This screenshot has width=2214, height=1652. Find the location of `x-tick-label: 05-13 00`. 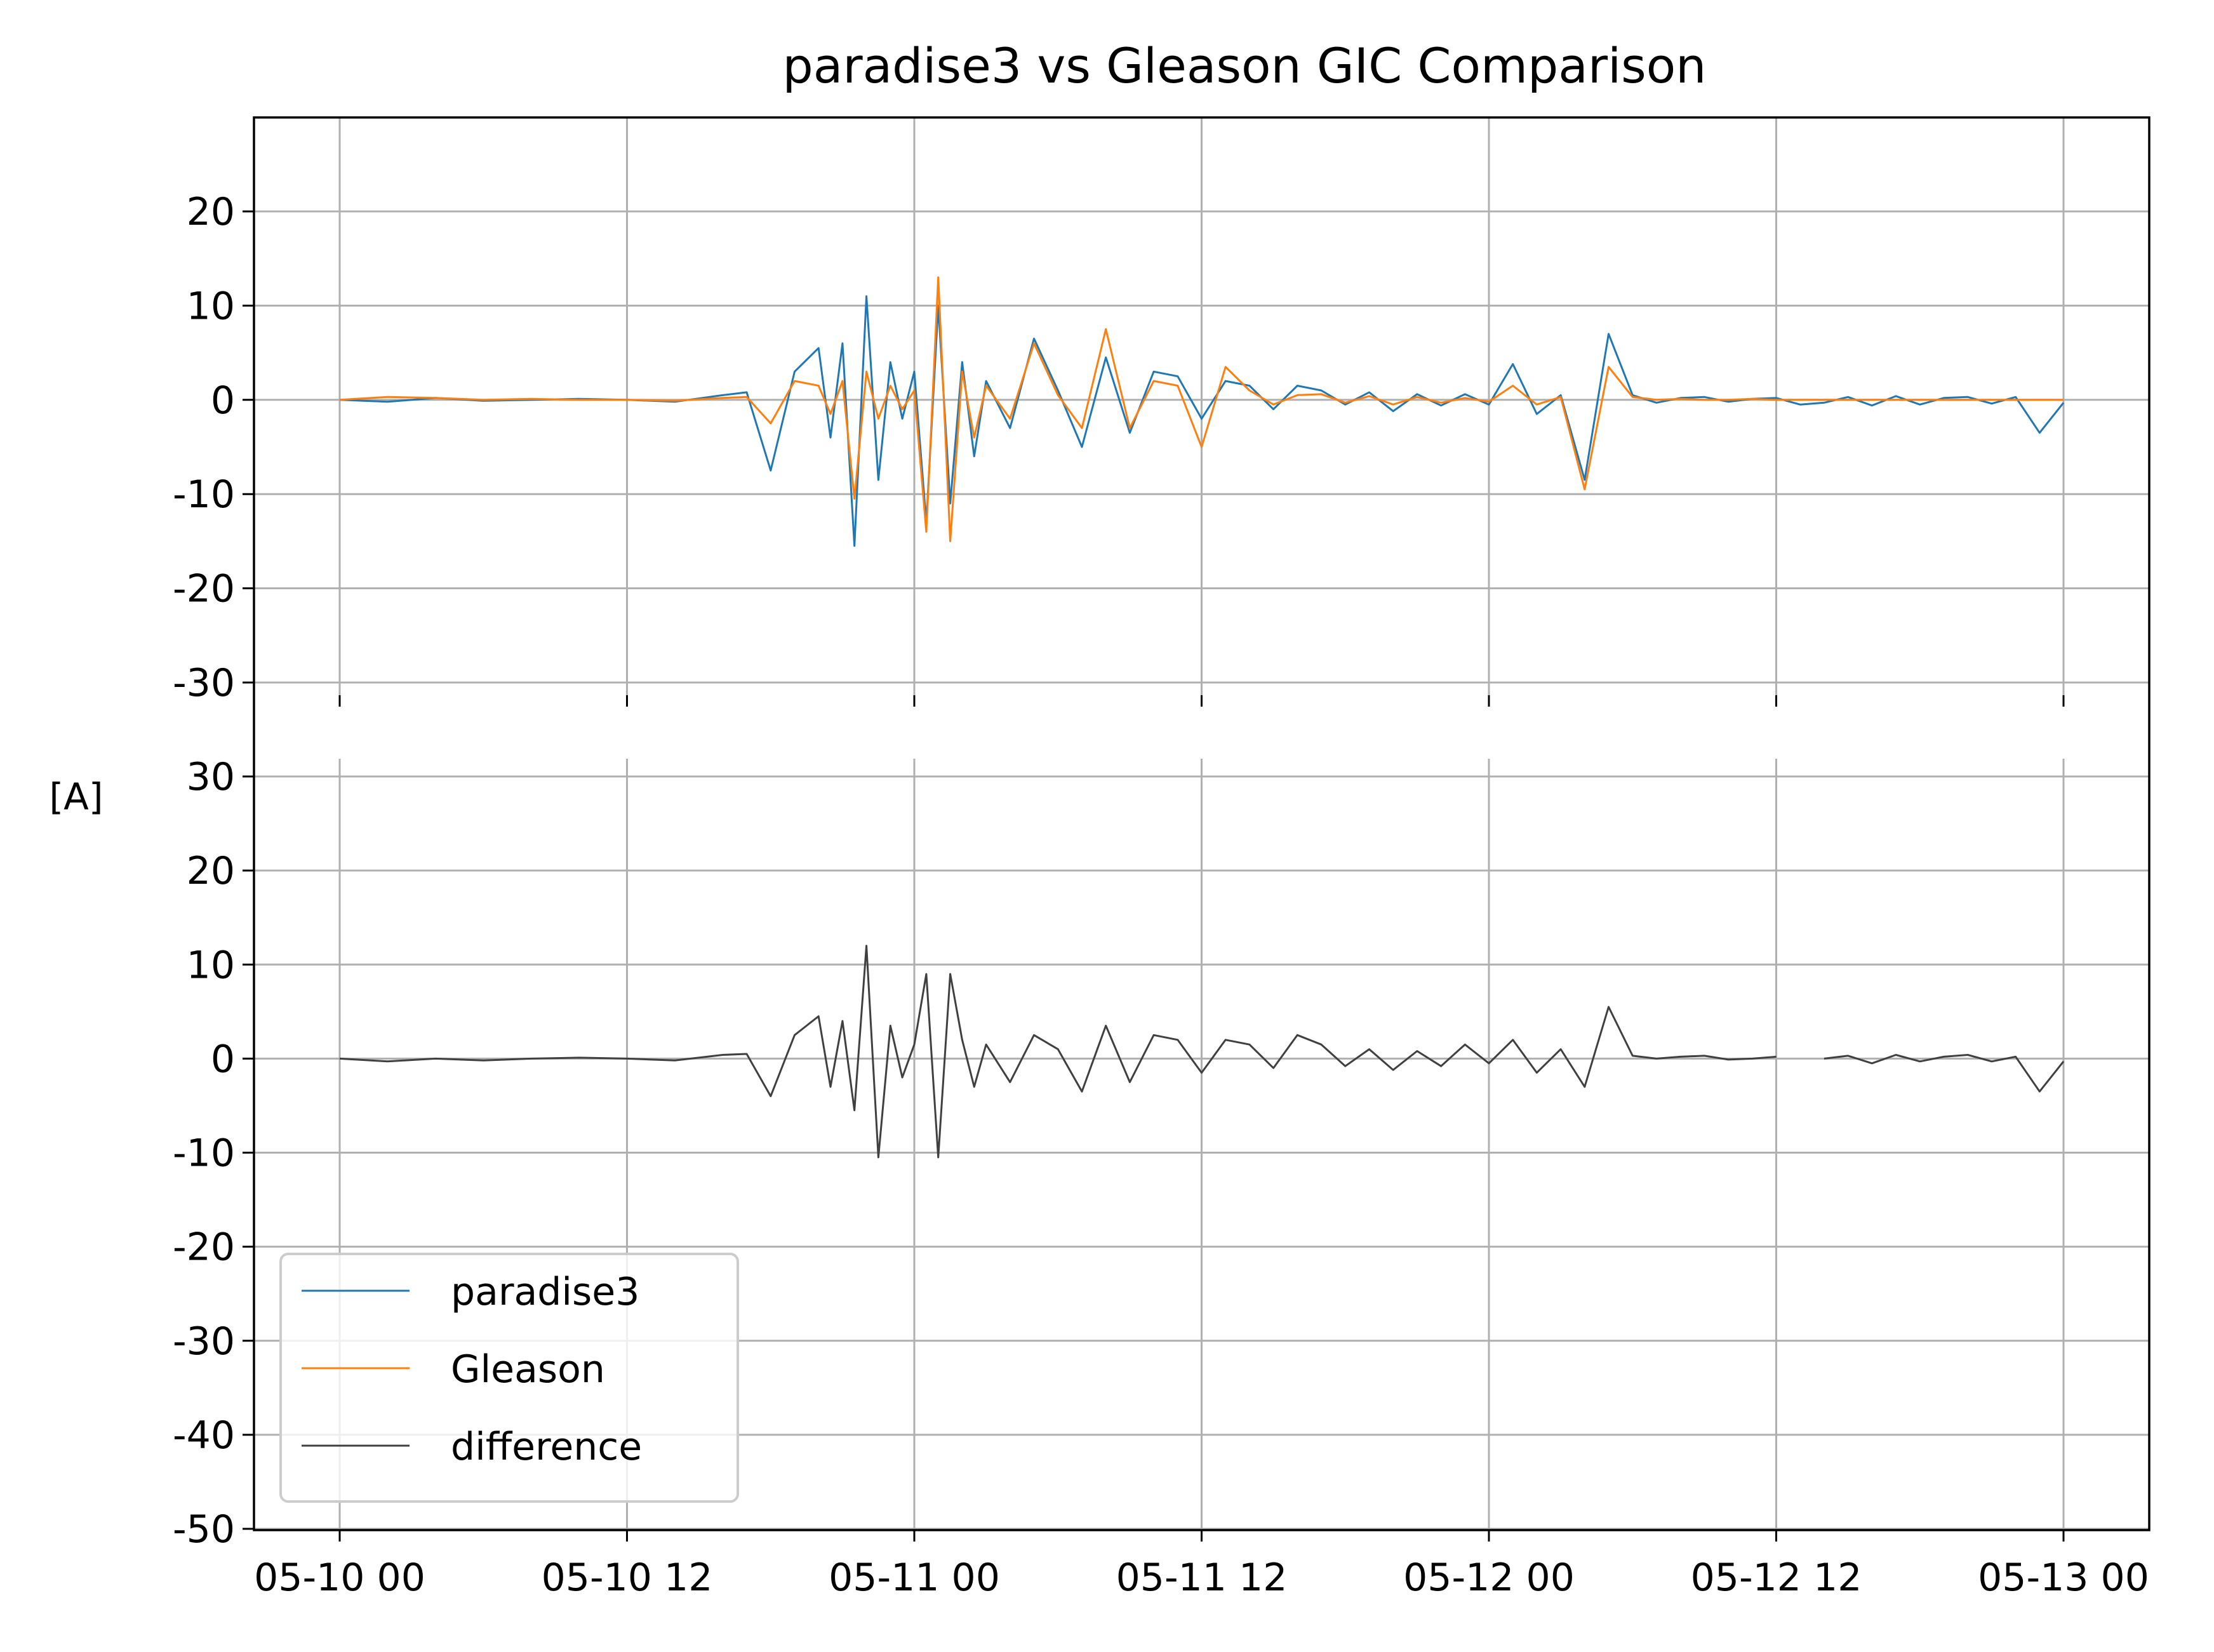

x-tick-label: 05-13 00 is located at coordinates (2063, 1577).